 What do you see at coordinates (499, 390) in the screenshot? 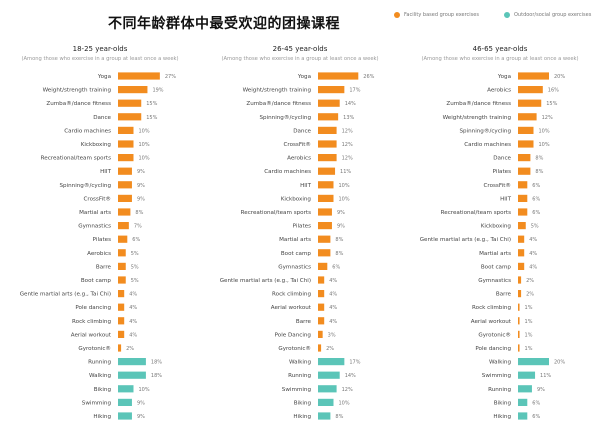
I see `category-label-running: Running` at bounding box center [499, 390].